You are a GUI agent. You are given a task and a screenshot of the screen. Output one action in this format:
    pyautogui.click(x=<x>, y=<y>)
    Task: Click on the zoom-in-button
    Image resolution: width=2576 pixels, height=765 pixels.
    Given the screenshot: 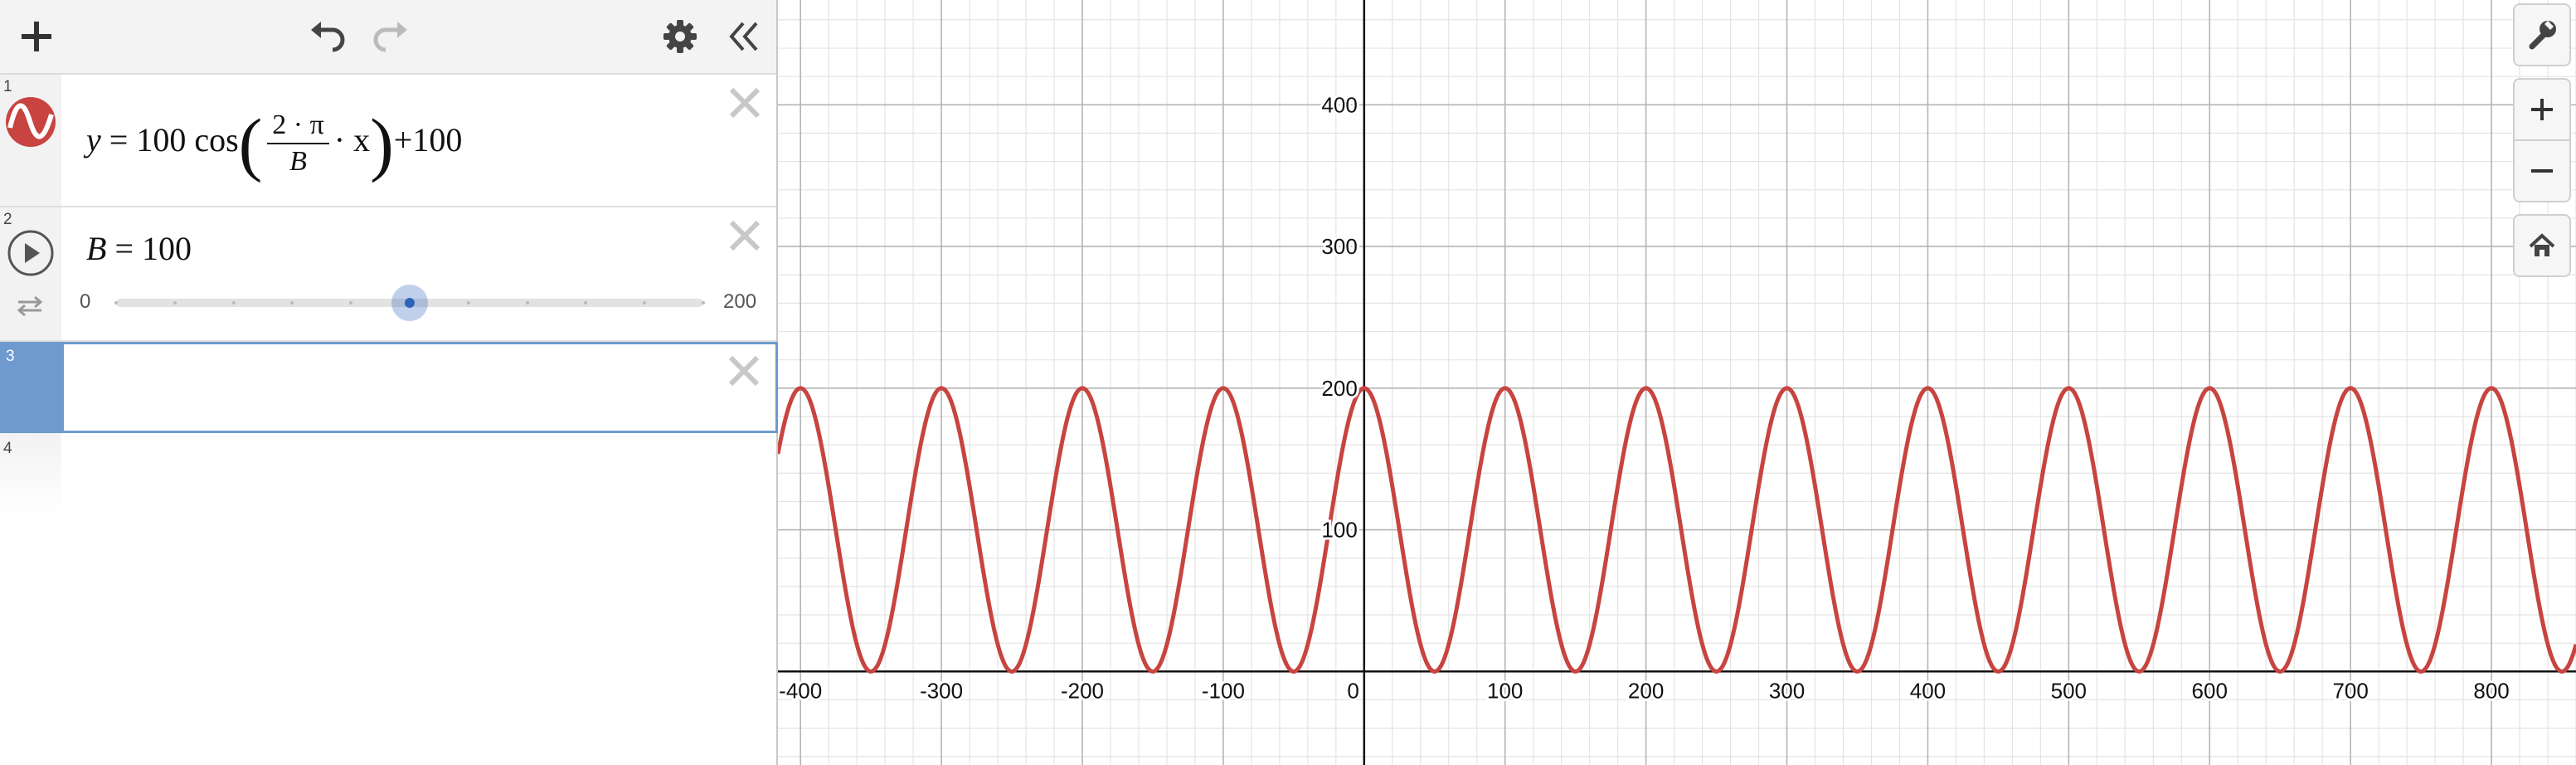 What is the action you would take?
    pyautogui.click(x=2542, y=109)
    